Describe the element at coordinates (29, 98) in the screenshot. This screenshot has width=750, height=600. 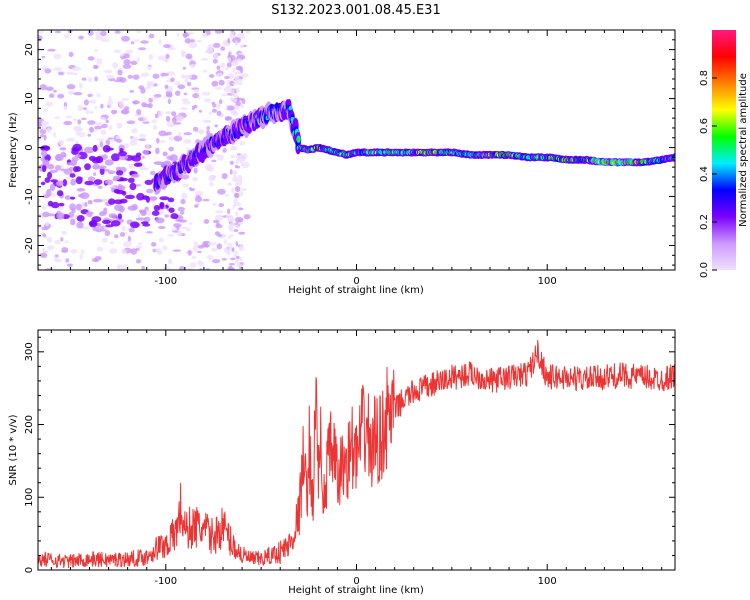
I see `y-tick-label: 10` at that location.